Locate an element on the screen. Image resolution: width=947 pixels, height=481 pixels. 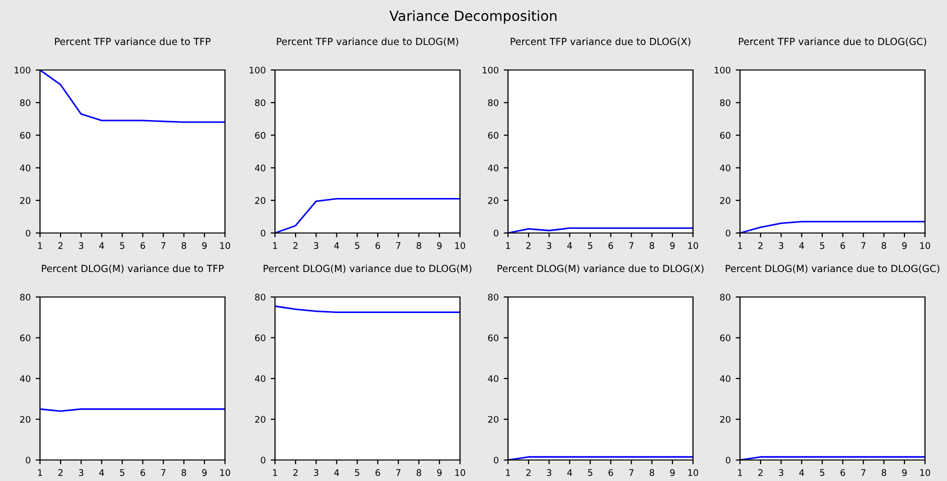
y-tick-label: 100 is located at coordinates (258, 70).